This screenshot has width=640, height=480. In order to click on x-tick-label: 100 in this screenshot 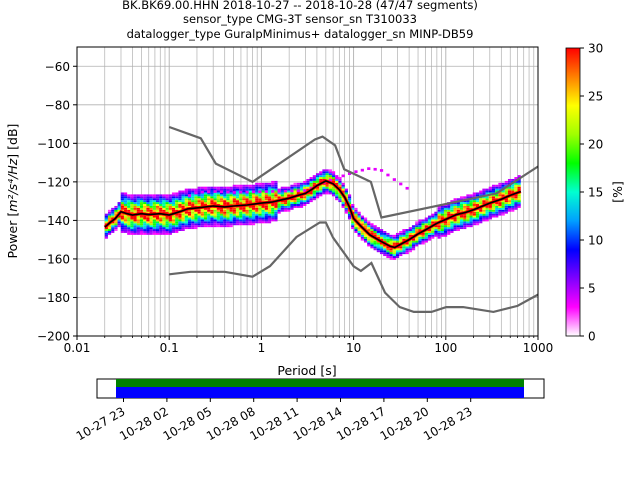, I will do `click(445, 348)`.